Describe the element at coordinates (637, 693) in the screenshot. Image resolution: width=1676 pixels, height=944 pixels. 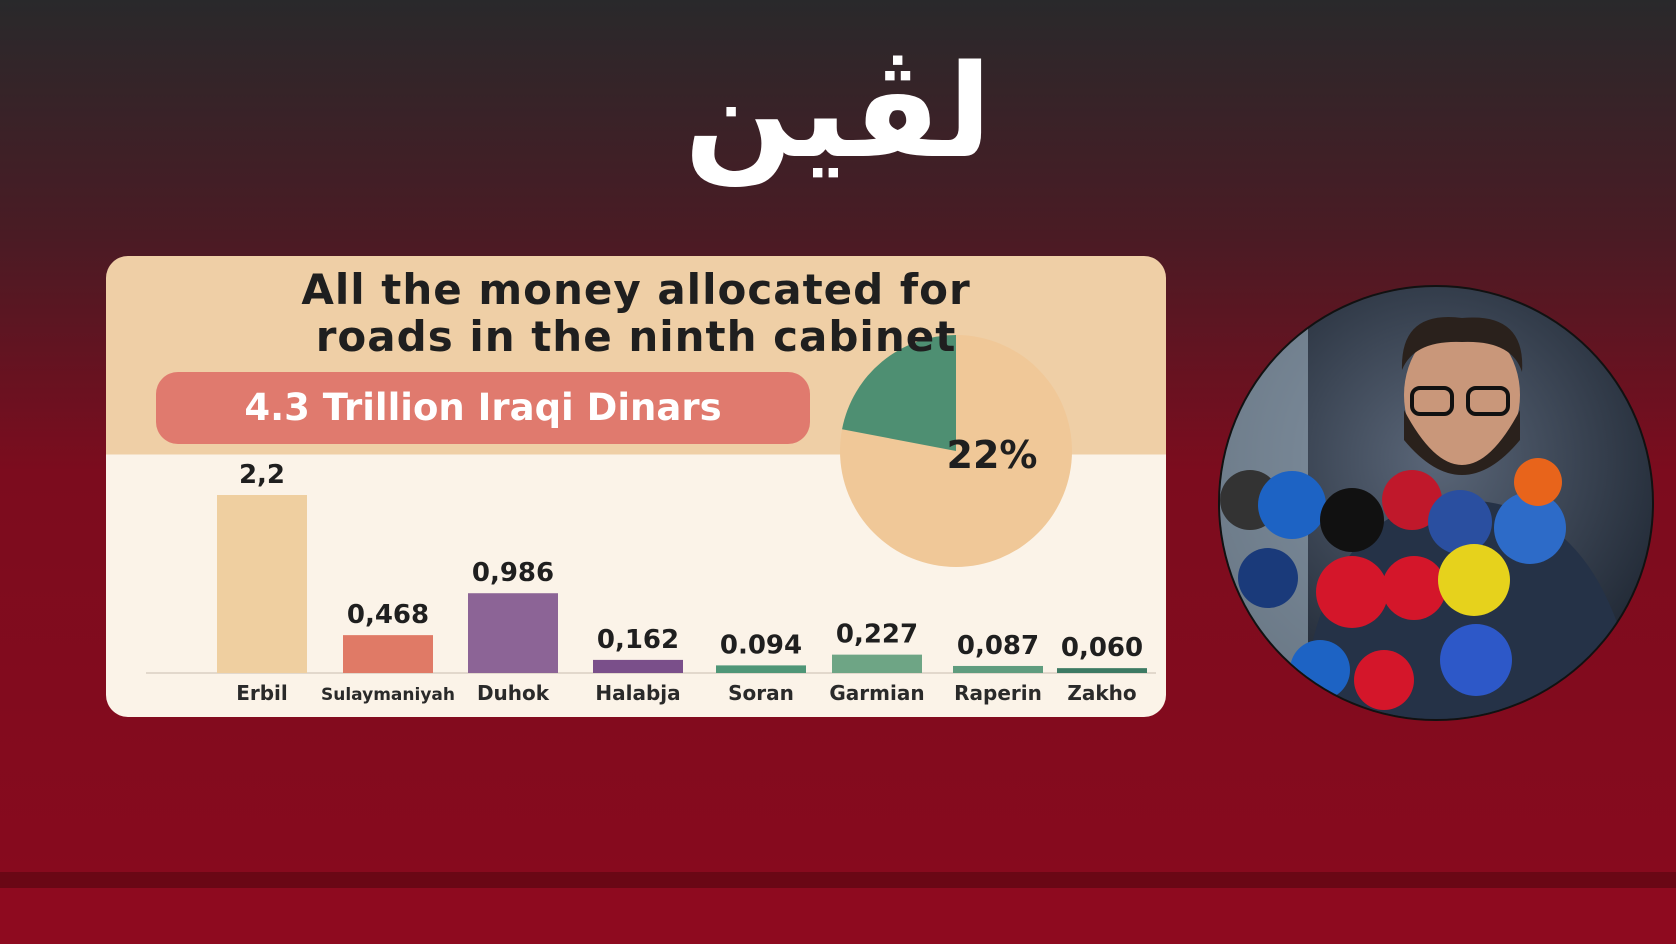
I see `x-tick-label: Halabja` at that location.